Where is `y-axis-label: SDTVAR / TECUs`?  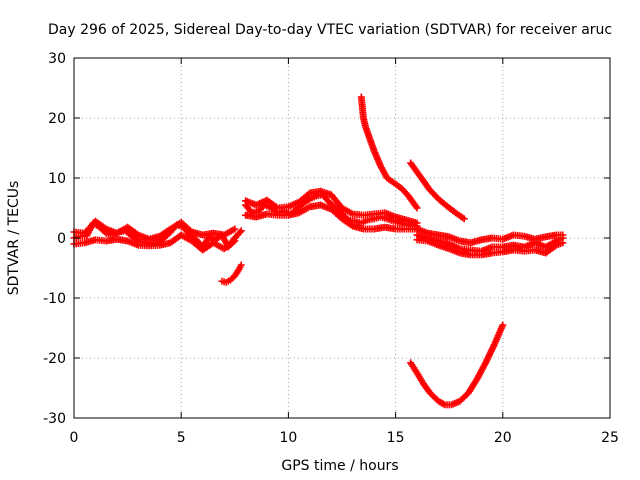
y-axis-label: SDTVAR / TECUs is located at coordinates (14, 238).